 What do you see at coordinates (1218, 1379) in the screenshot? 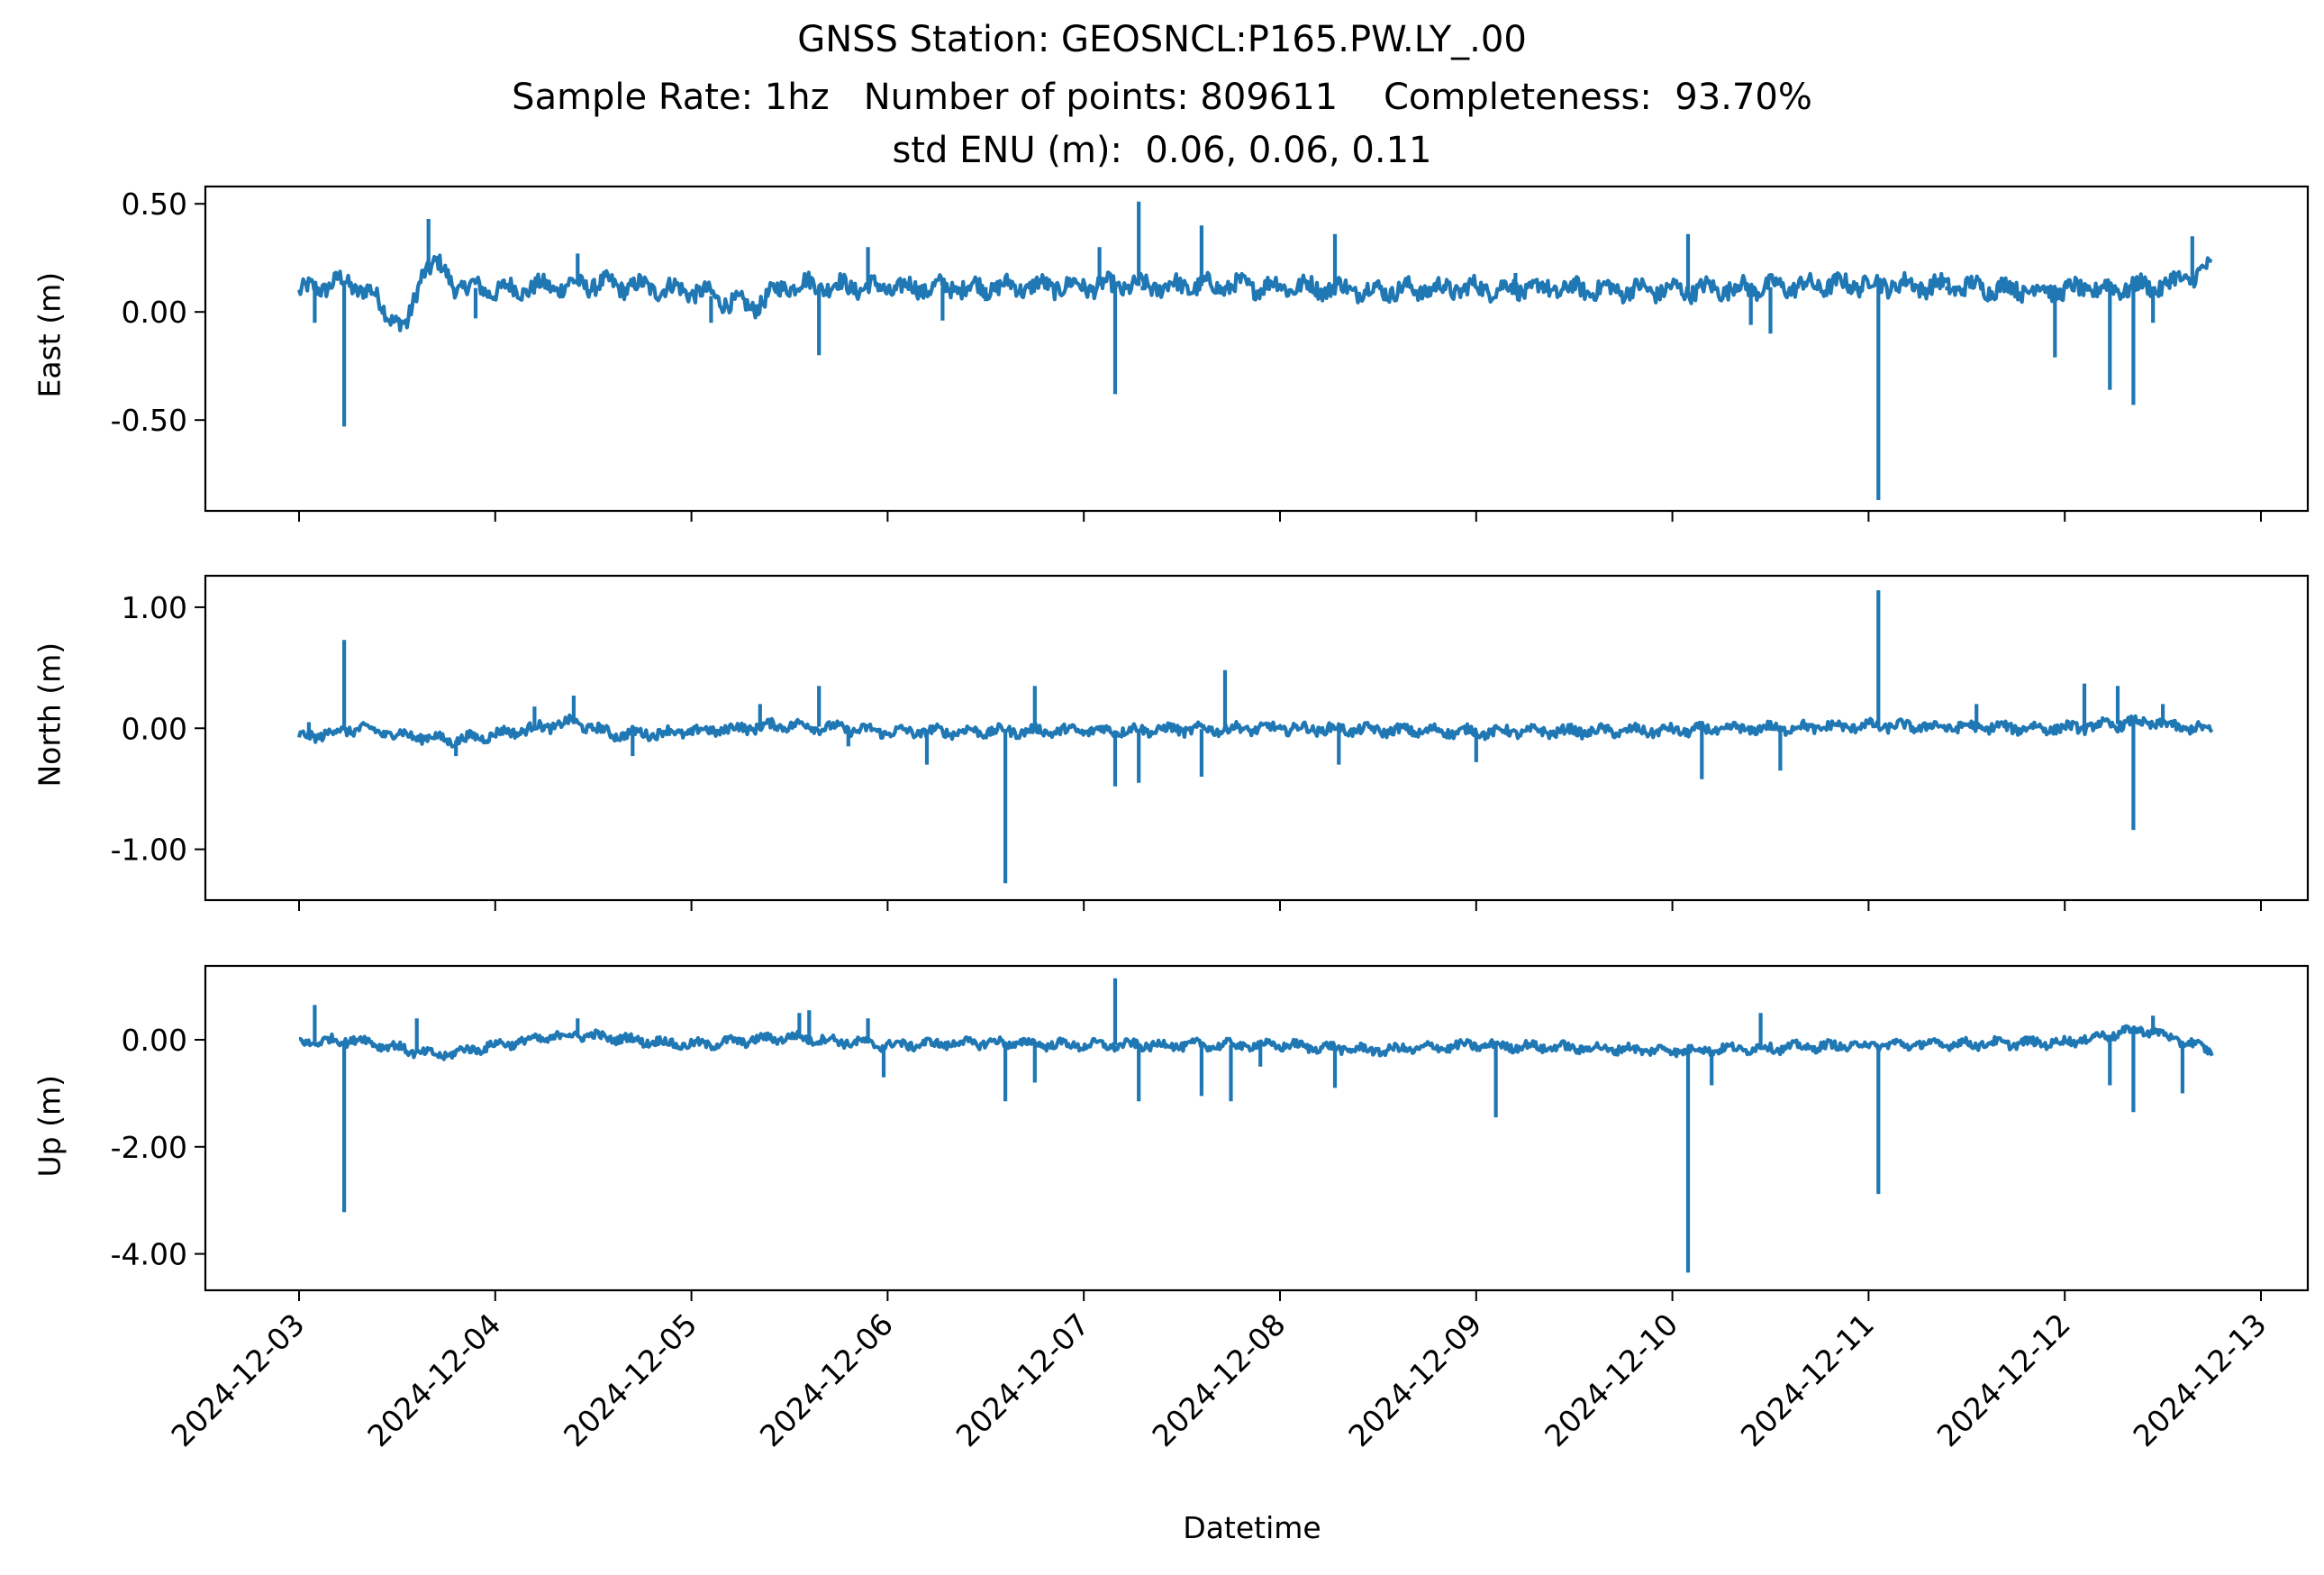
I see `x-tick-label: 2024-12-08` at bounding box center [1218, 1379].